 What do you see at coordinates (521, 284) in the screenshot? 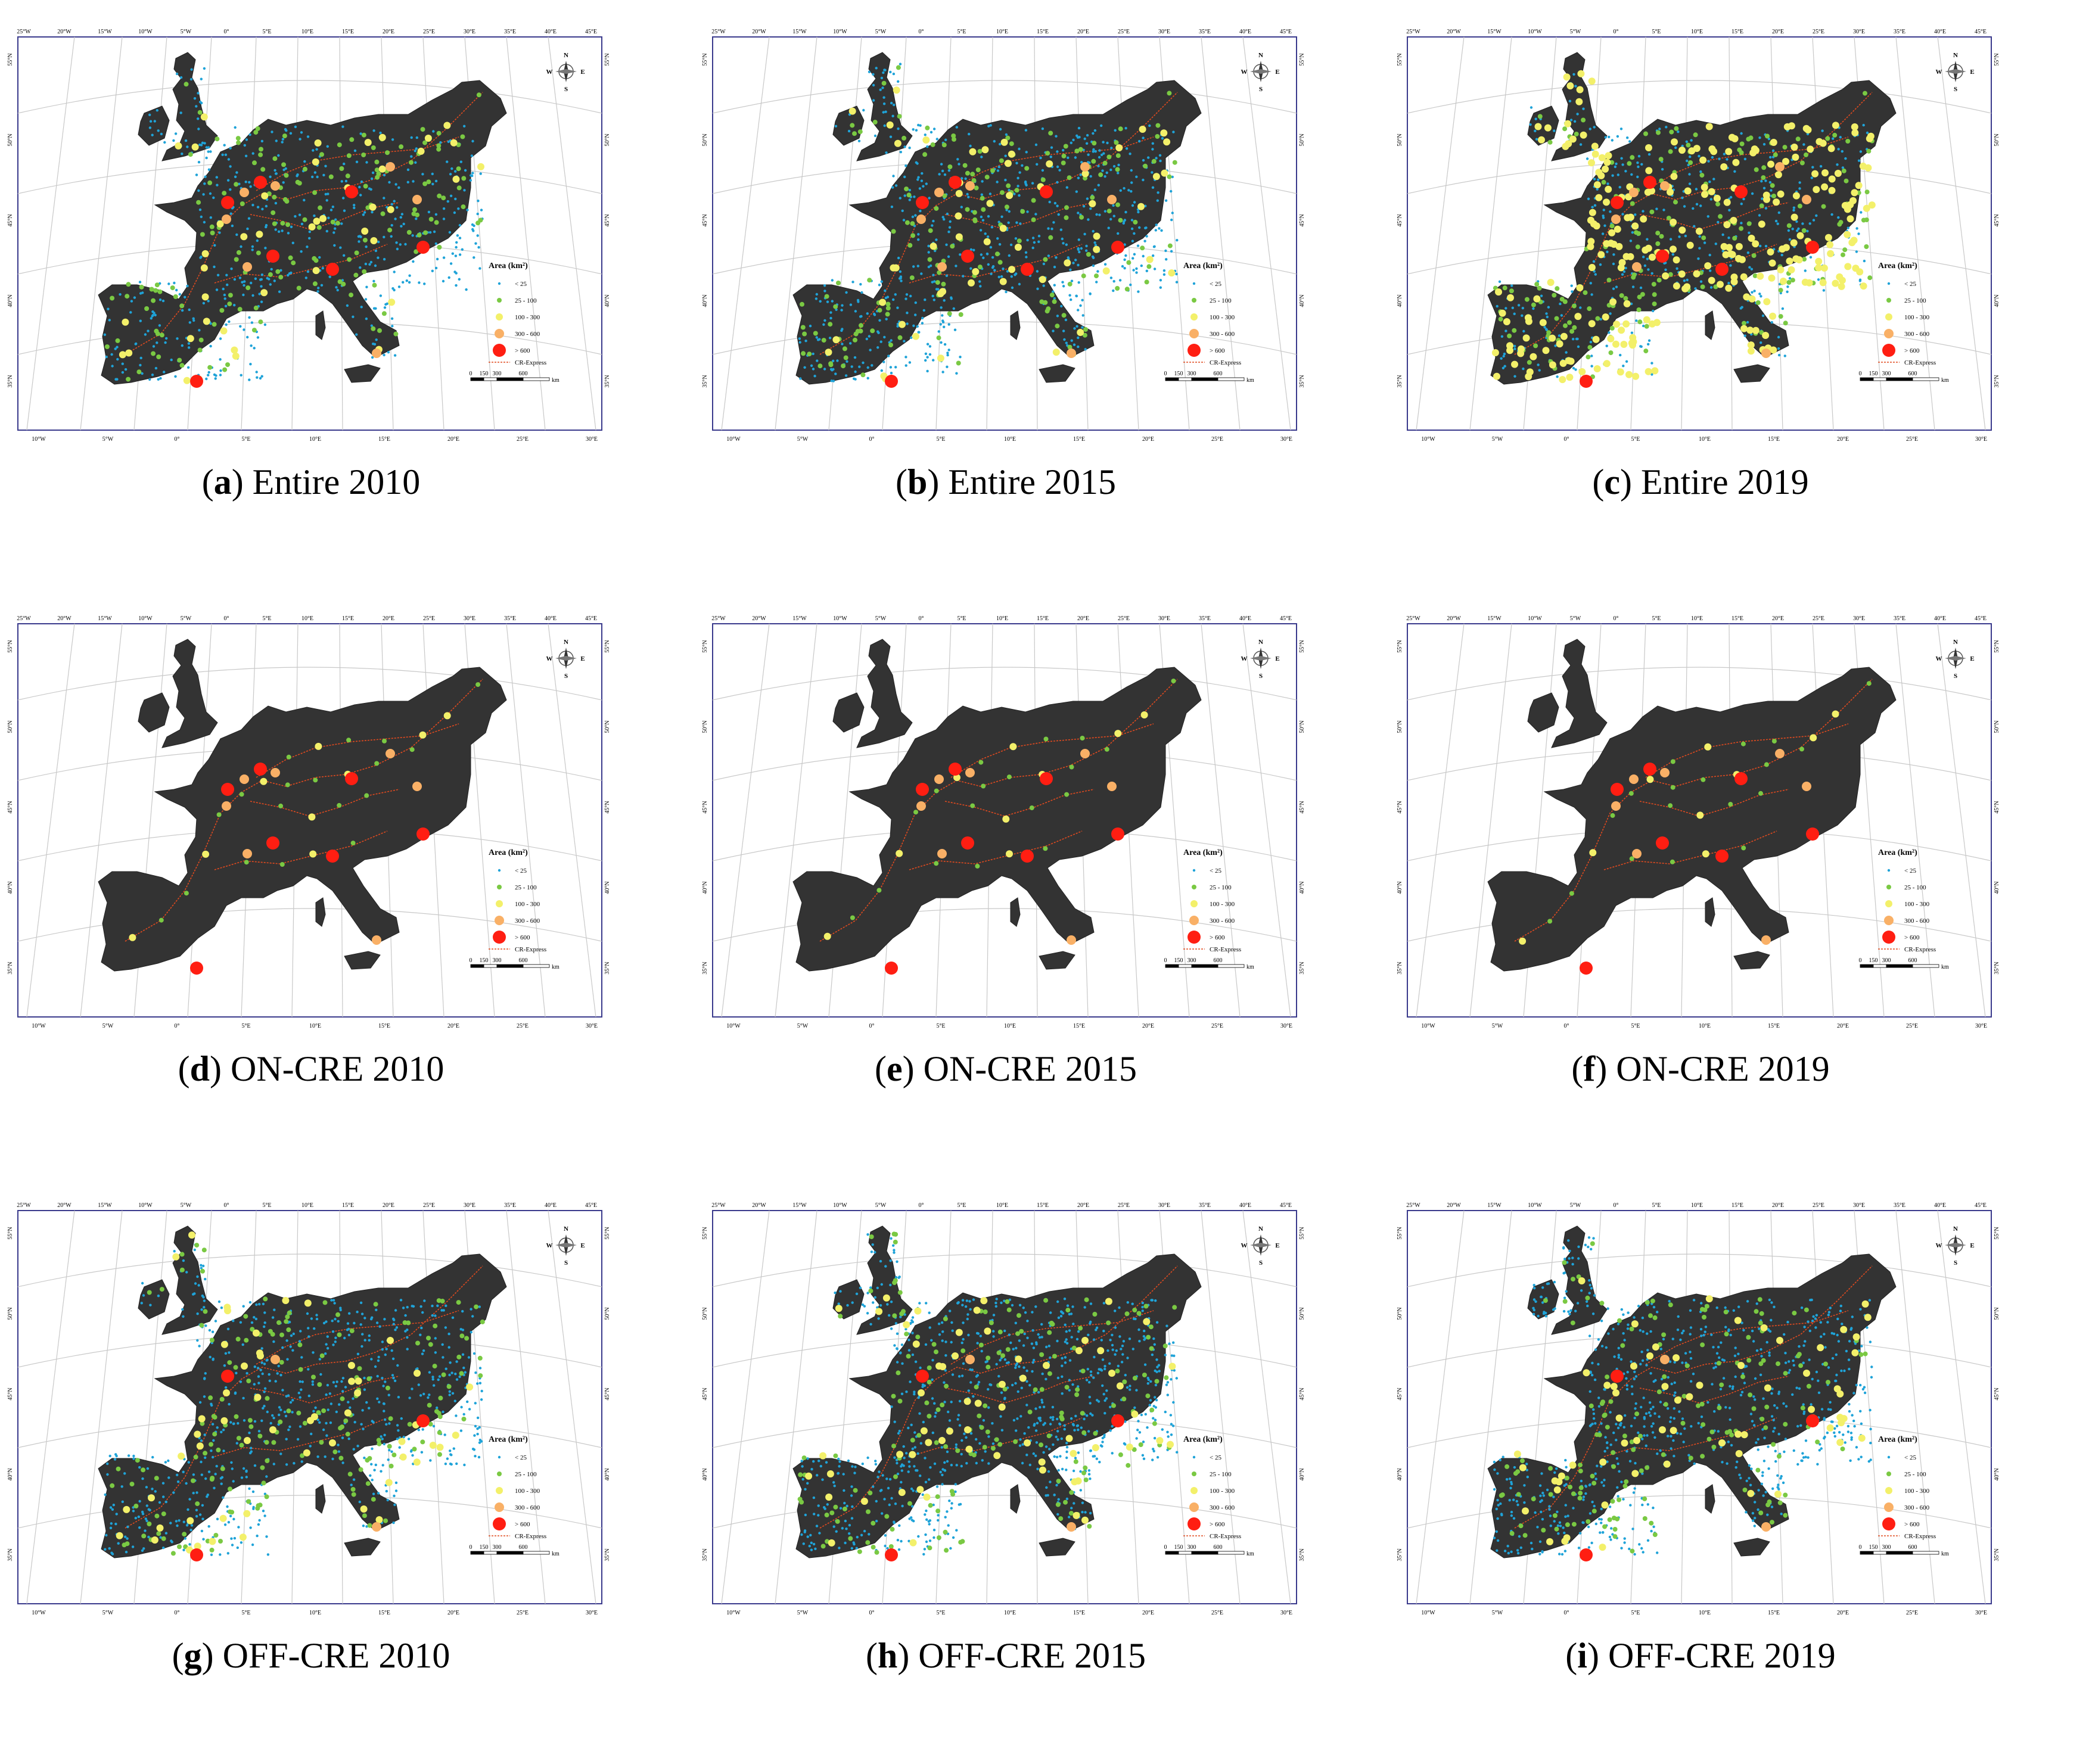
I see `legend-label: < 25` at bounding box center [521, 284].